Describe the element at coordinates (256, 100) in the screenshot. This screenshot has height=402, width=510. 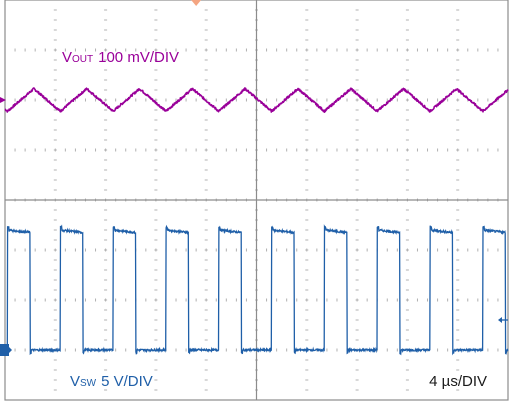
I see `vout-trace` at that location.